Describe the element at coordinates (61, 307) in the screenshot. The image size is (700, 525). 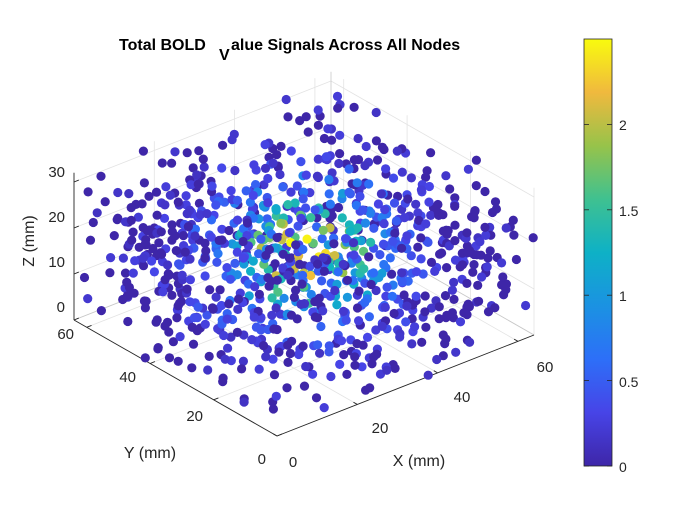
I see `z-tick-label: 0` at that location.